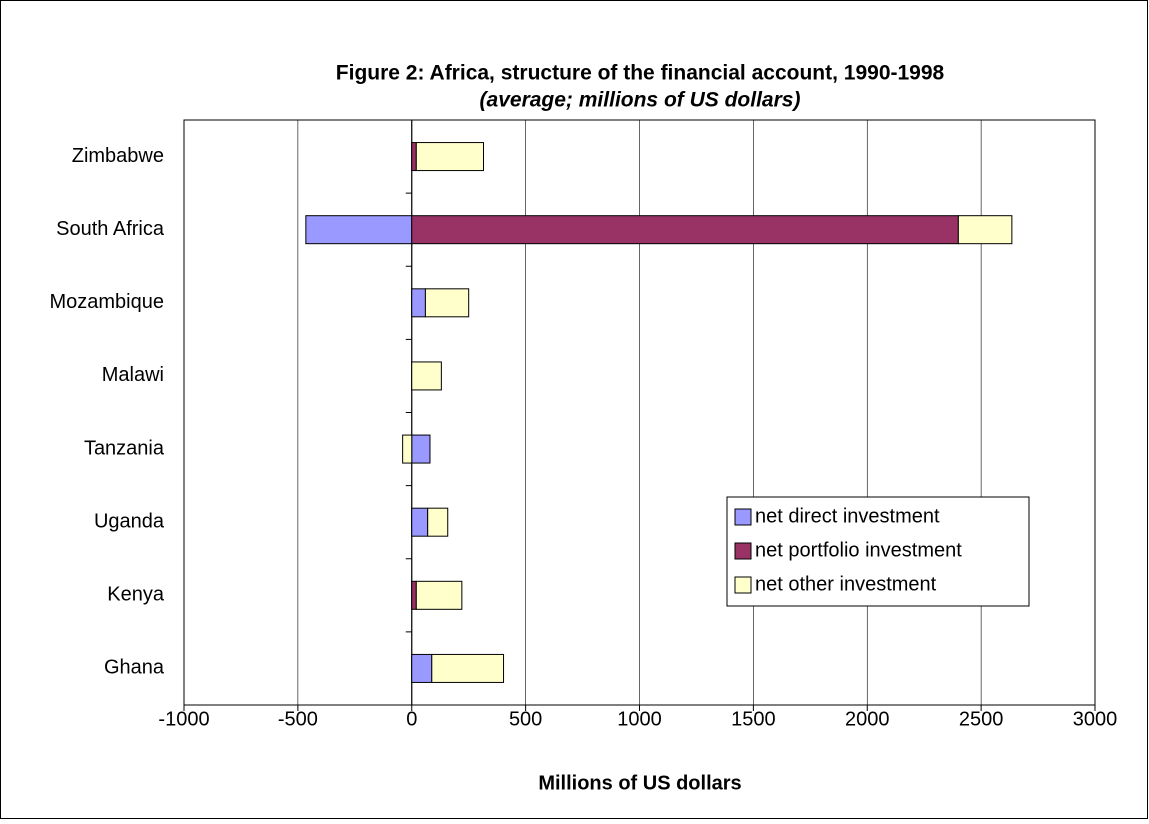 This screenshot has width=1149, height=824. What do you see at coordinates (106, 302) in the screenshot?
I see `y-tick-label: Mozambique` at bounding box center [106, 302].